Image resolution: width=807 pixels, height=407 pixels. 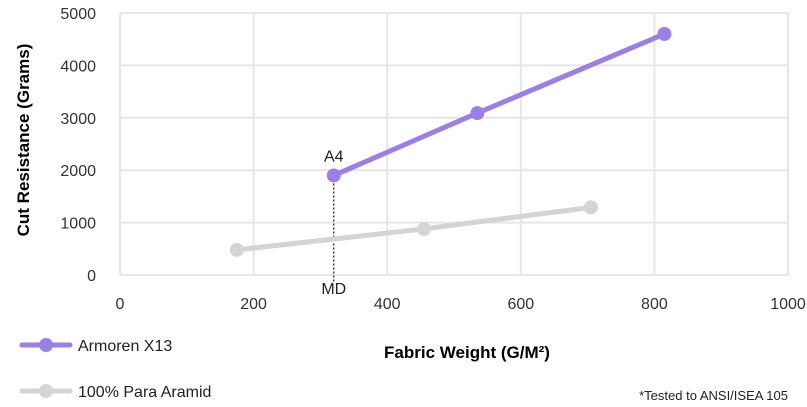 I want to click on y-tick-label: 0, so click(x=91, y=276).